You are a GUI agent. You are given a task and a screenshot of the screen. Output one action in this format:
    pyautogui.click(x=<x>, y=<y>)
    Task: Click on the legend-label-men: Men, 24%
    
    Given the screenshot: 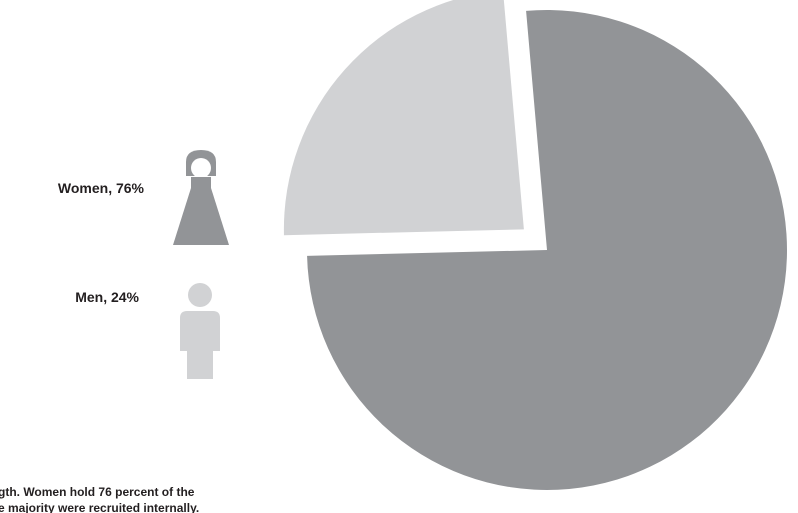 What is the action you would take?
    pyautogui.click(x=107, y=297)
    